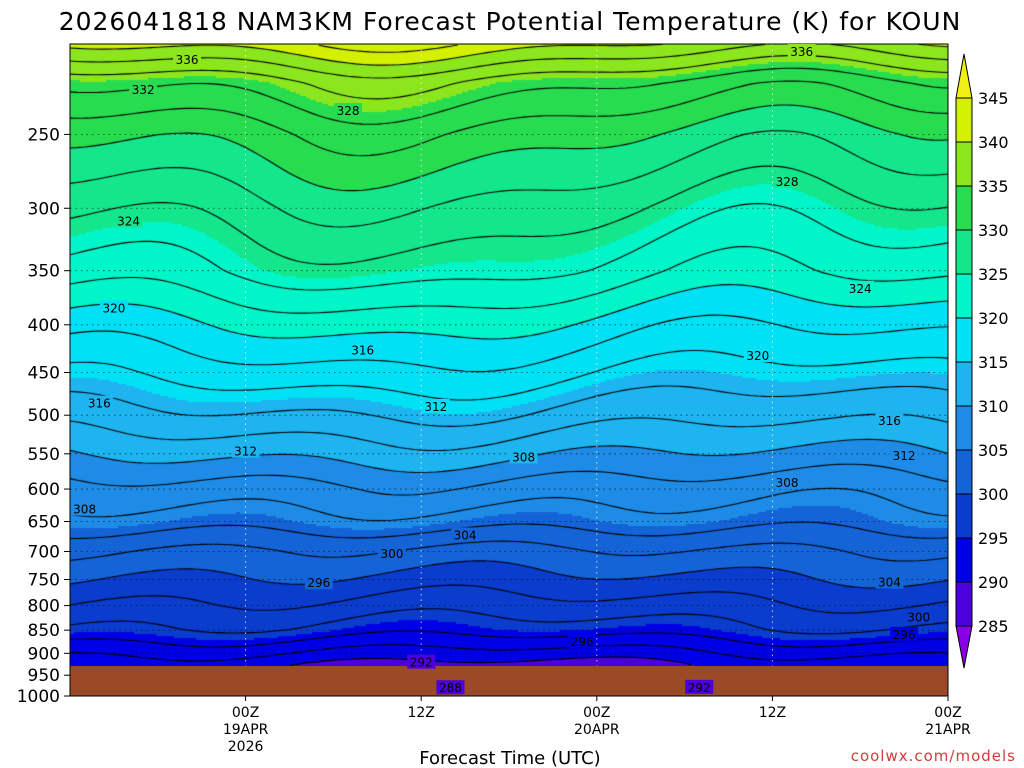  I want to click on colorbar-label: 295, so click(993, 538).